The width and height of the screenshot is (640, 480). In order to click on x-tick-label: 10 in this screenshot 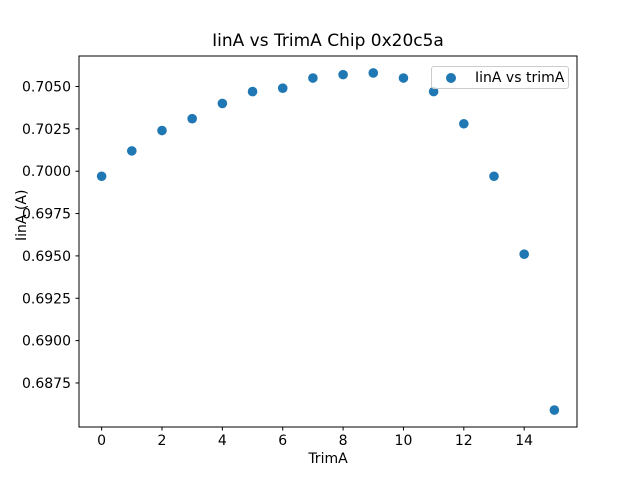, I will do `click(404, 441)`.